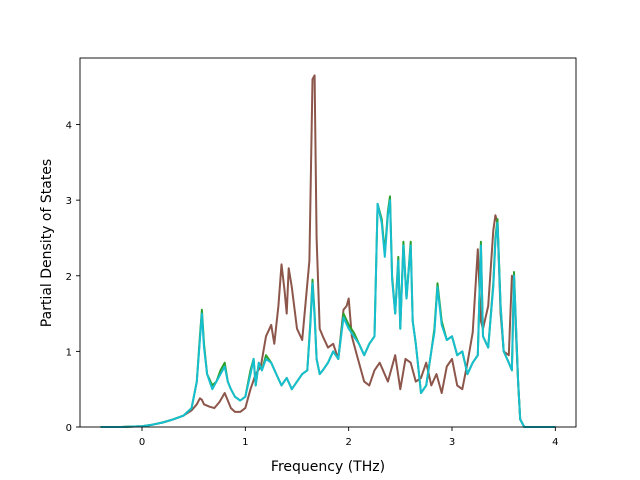 This screenshot has width=640, height=480. I want to click on y-tick-label: 3, so click(69, 201).